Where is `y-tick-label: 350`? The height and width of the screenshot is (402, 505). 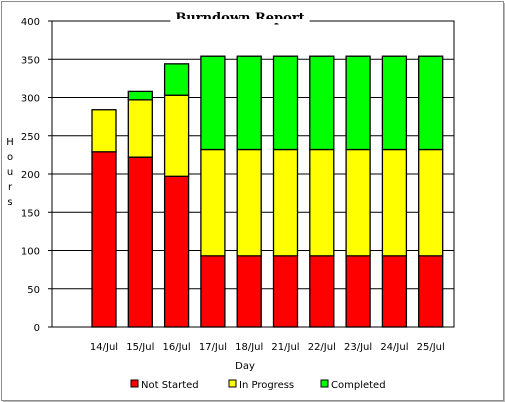
y-tick-label: 350 is located at coordinates (30, 60).